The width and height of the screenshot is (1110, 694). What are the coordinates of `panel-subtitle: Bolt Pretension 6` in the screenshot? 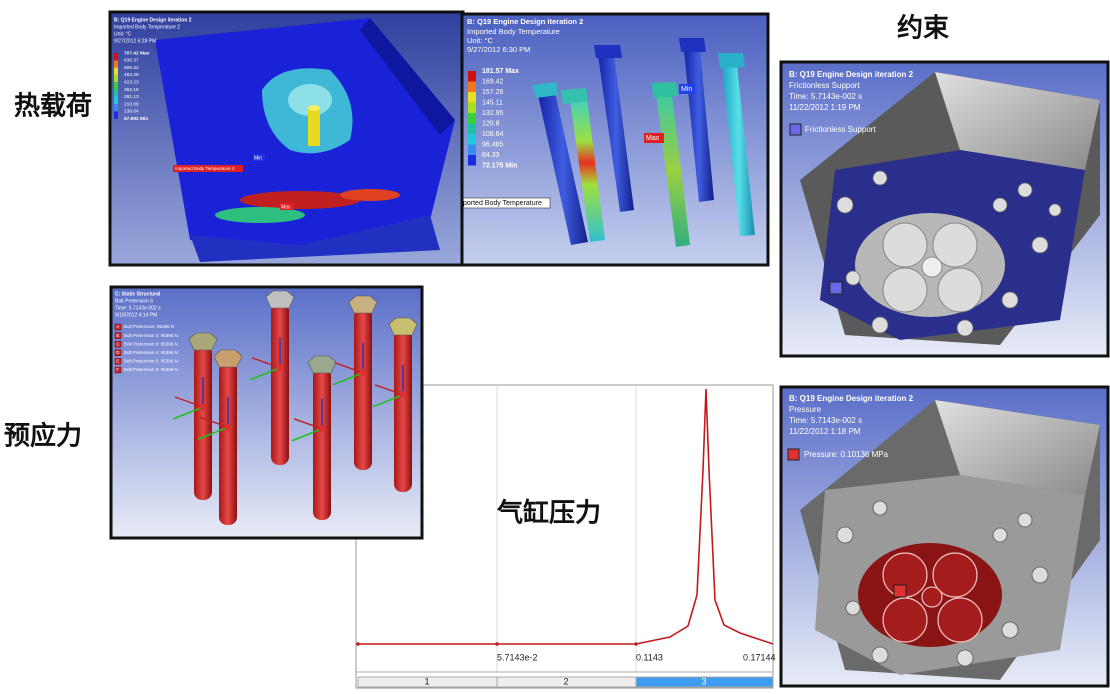 It's located at (134, 301).